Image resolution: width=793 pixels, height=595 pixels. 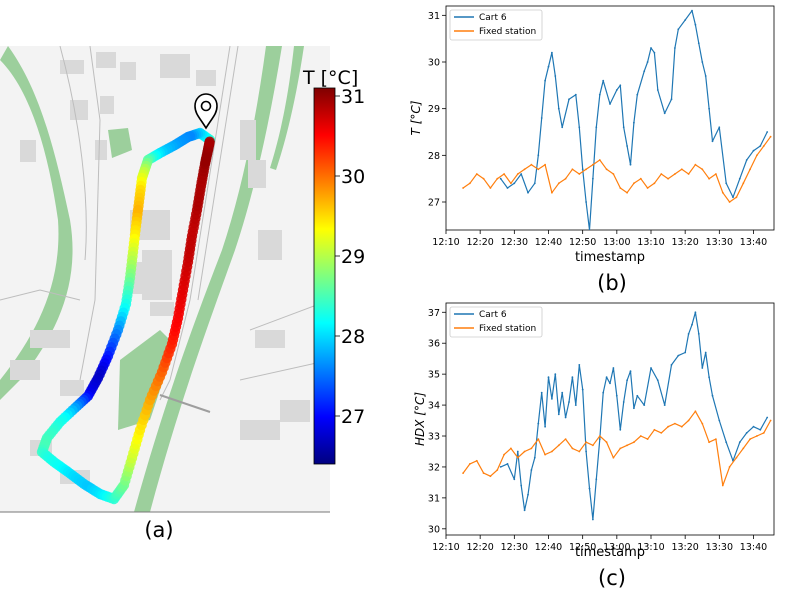 I want to click on panel-c-label: (c), so click(x=612, y=578).